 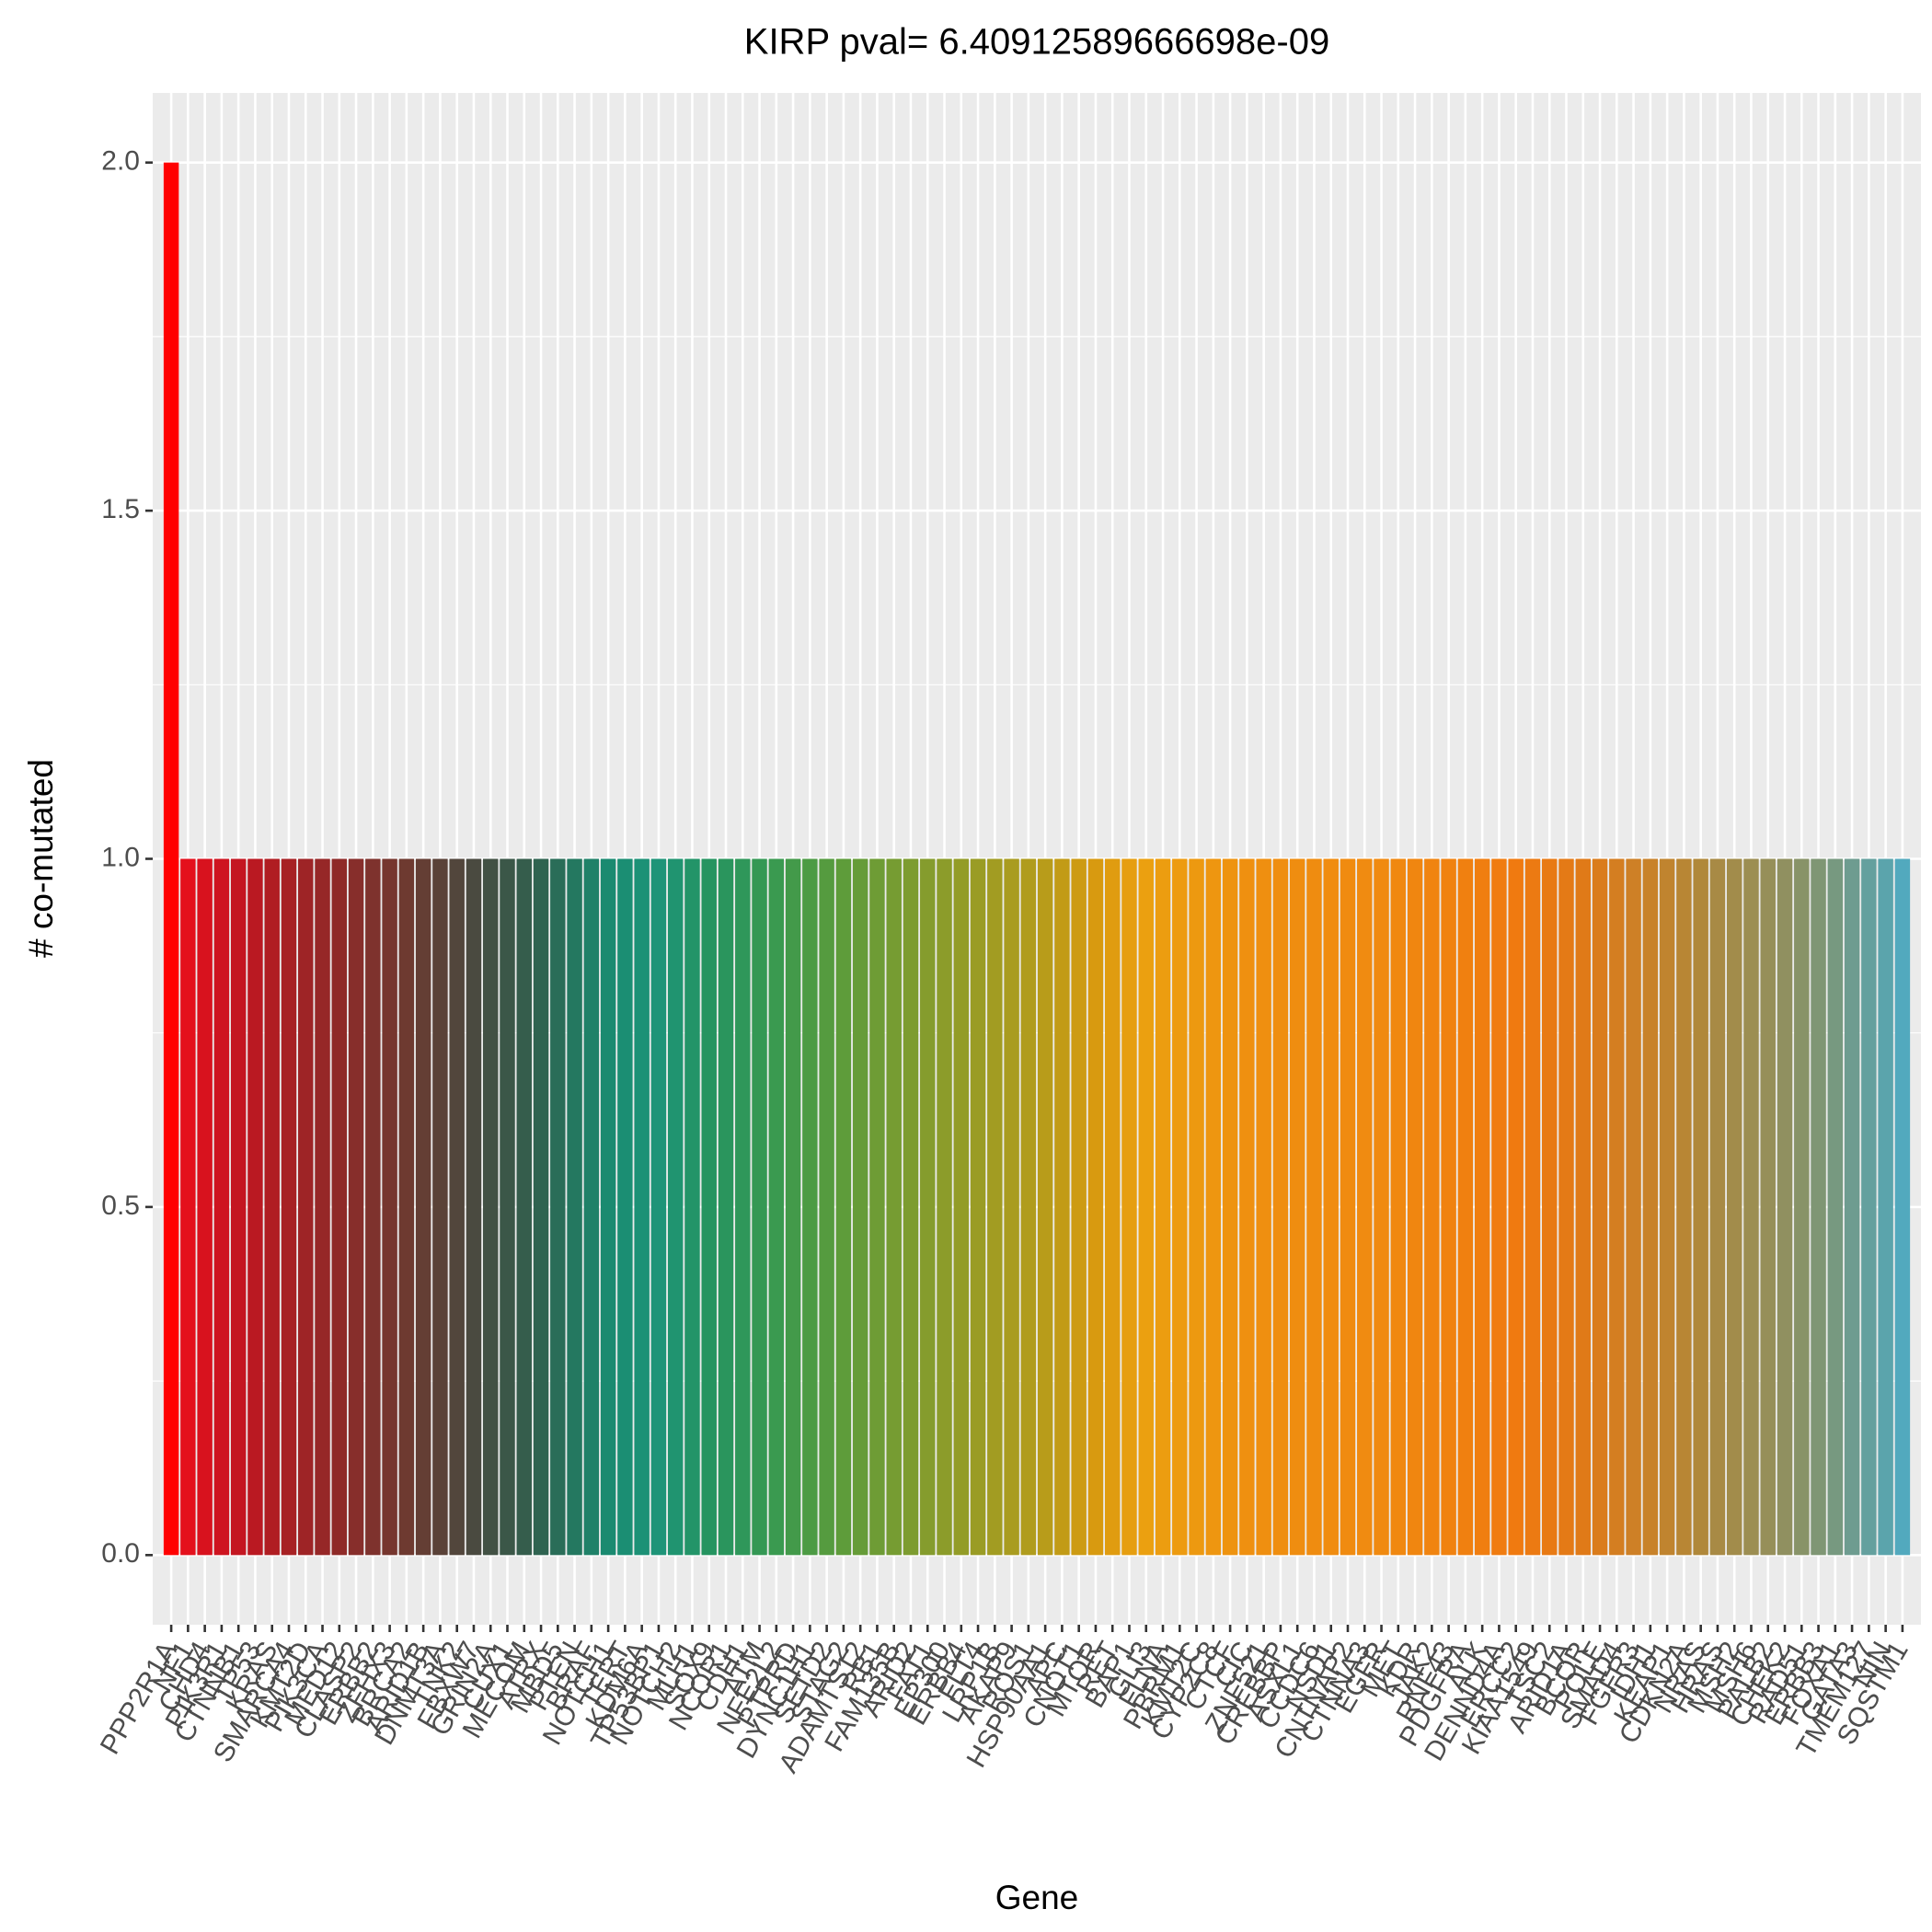 I want to click on y-tick-label: 0.5, so click(x=120, y=1205).